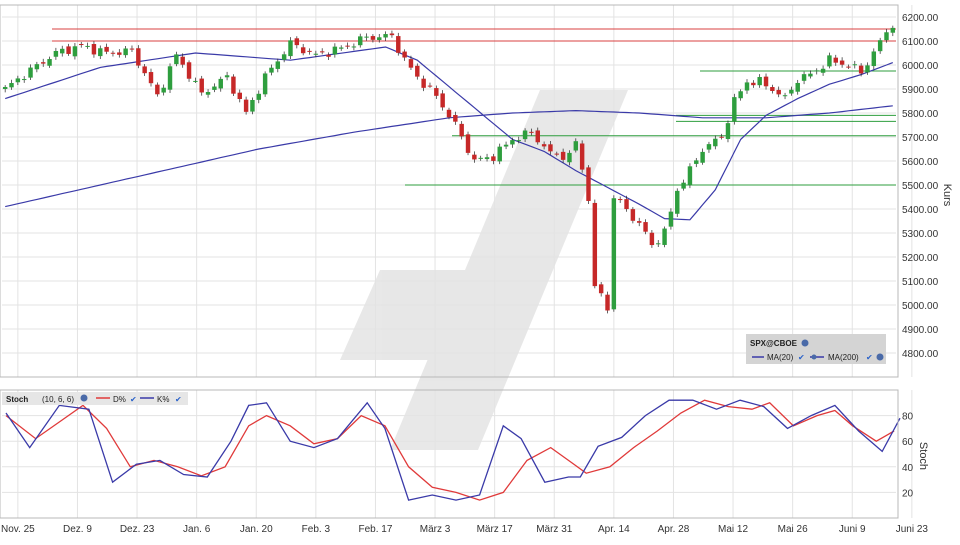 The width and height of the screenshot is (960, 545). I want to click on date-tick-label: Jan. 20, so click(256, 529).